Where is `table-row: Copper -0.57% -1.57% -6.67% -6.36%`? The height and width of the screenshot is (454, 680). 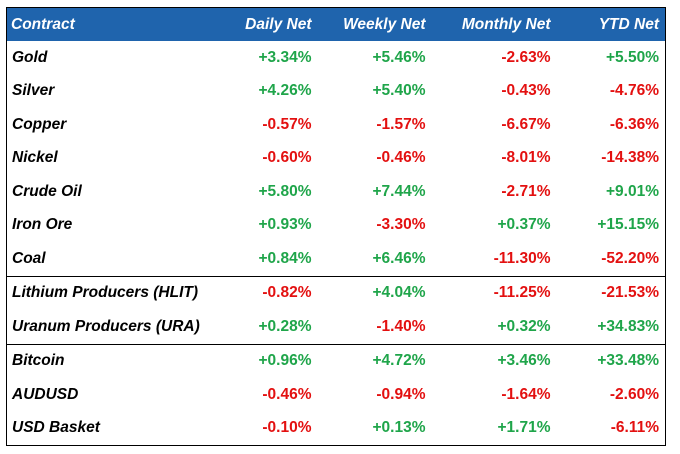 table-row: Copper -0.57% -1.57% -6.67% -6.36% is located at coordinates (336, 125).